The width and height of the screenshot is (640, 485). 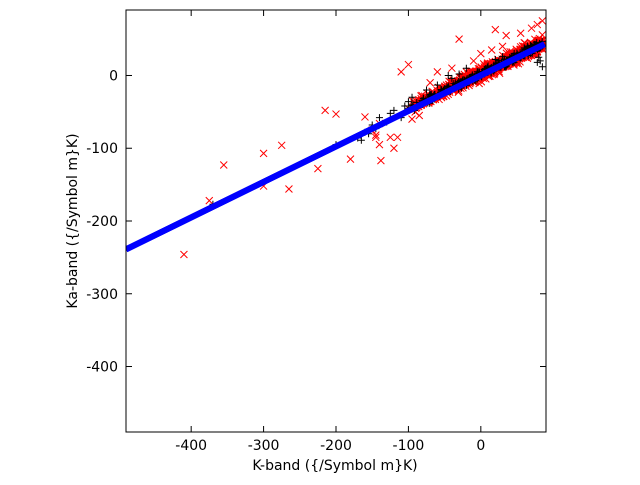 I want to click on x-tick-label: -300, so click(x=264, y=446).